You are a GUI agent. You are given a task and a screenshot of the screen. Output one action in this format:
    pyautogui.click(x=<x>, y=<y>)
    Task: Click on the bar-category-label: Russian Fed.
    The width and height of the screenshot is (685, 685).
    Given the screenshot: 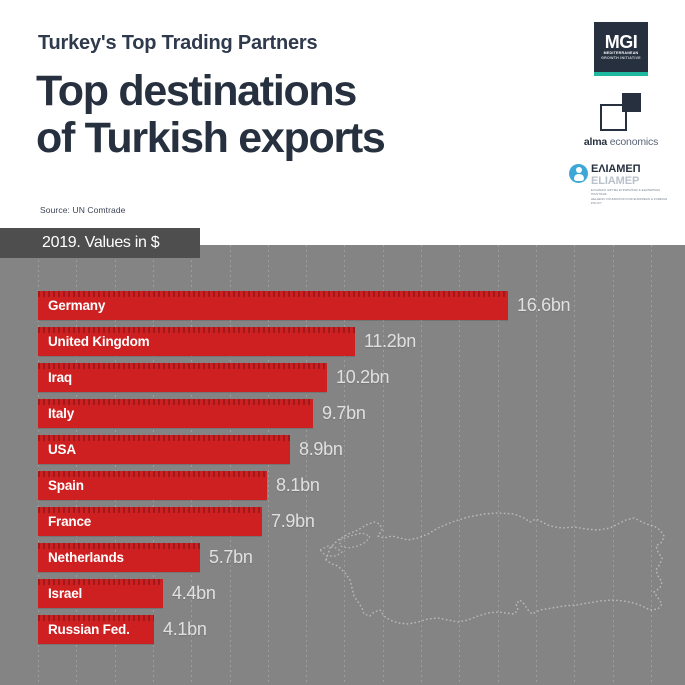 What is the action you would take?
    pyautogui.click(x=89, y=629)
    